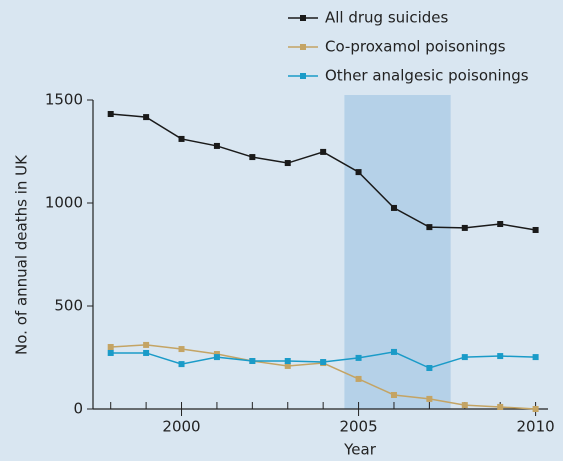 The image size is (563, 461). Describe the element at coordinates (181, 427) in the screenshot. I see `x-tick-label: 2000` at that location.